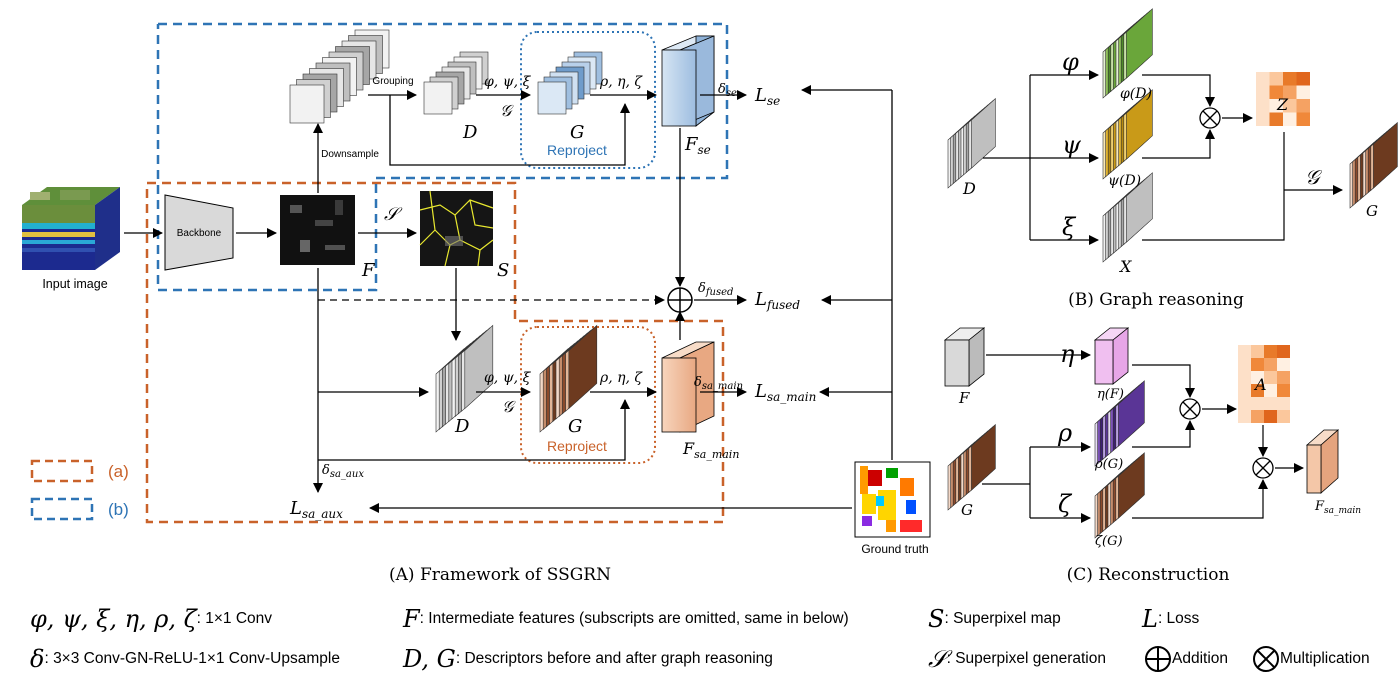 This screenshot has width=1398, height=688. I want to click on grouping-label: Grouping, so click(392, 81).